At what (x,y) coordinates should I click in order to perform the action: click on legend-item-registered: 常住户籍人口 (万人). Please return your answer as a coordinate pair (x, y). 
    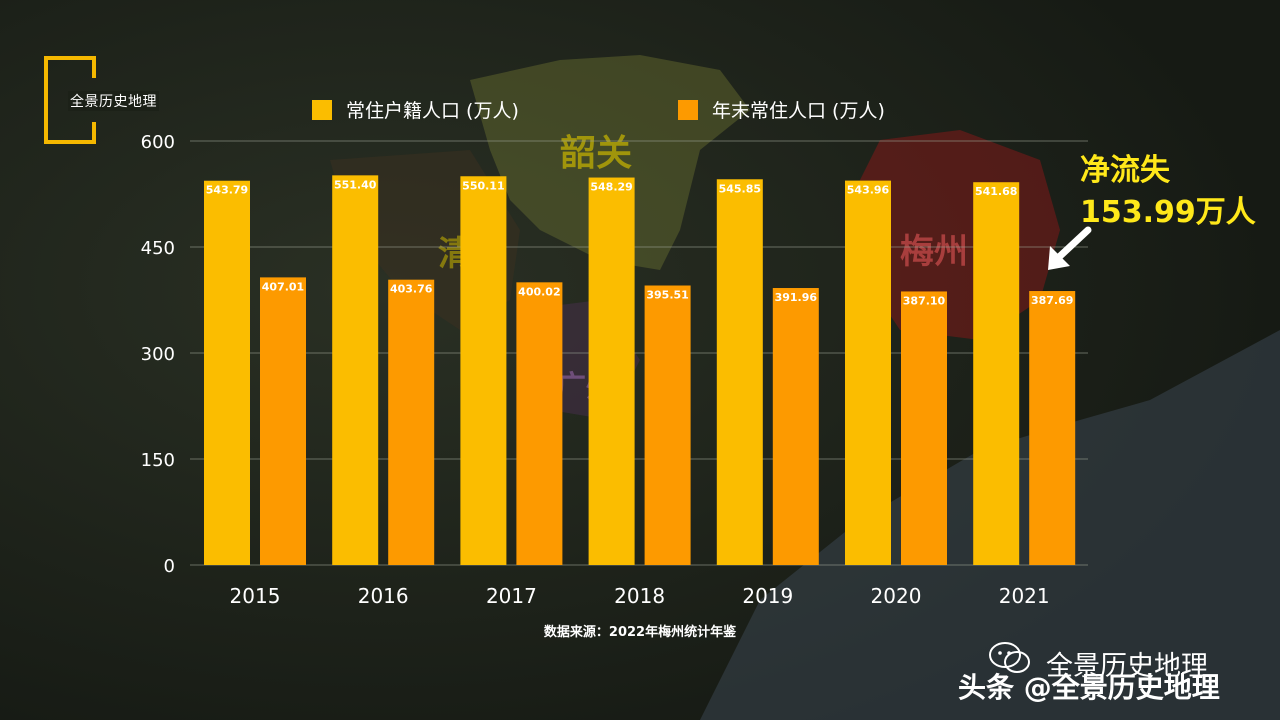
    Looking at the image, I should click on (415, 109).